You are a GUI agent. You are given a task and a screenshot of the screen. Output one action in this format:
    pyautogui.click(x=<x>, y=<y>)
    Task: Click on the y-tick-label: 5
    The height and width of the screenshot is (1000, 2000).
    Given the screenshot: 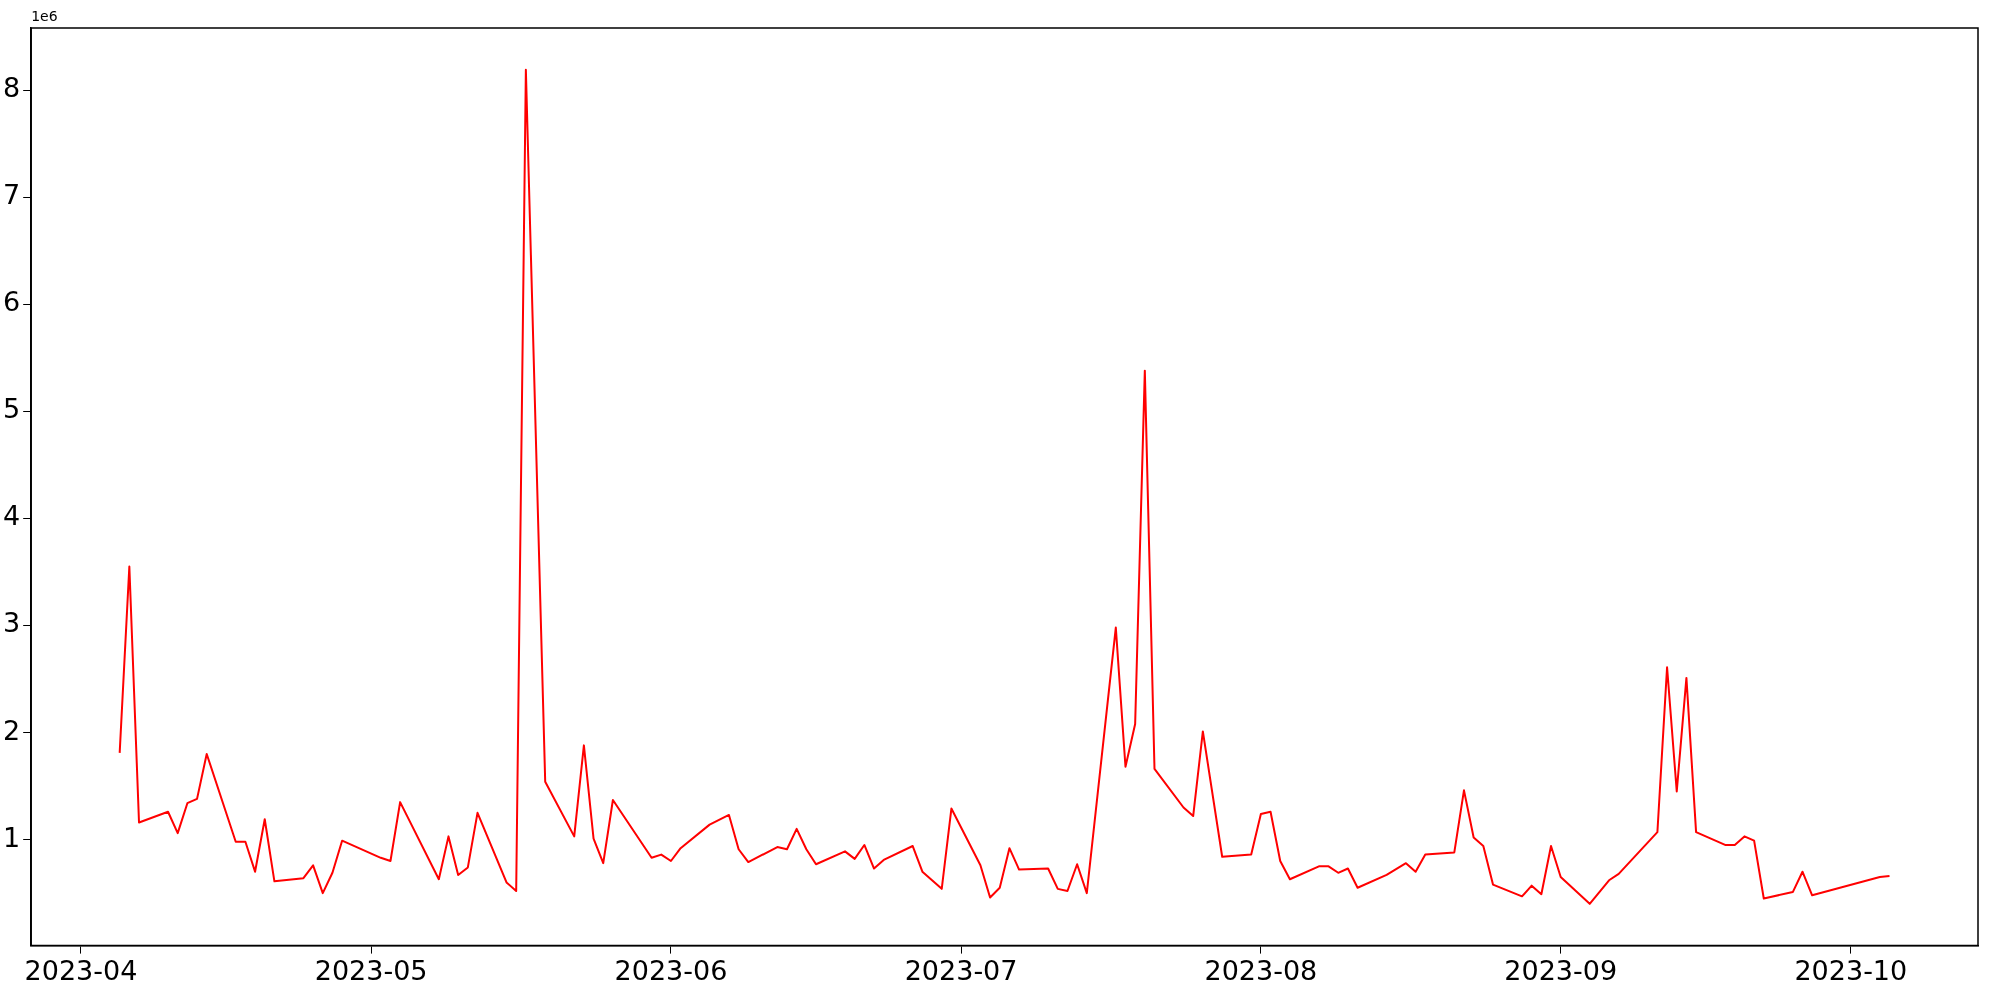 What is the action you would take?
    pyautogui.click(x=11, y=409)
    